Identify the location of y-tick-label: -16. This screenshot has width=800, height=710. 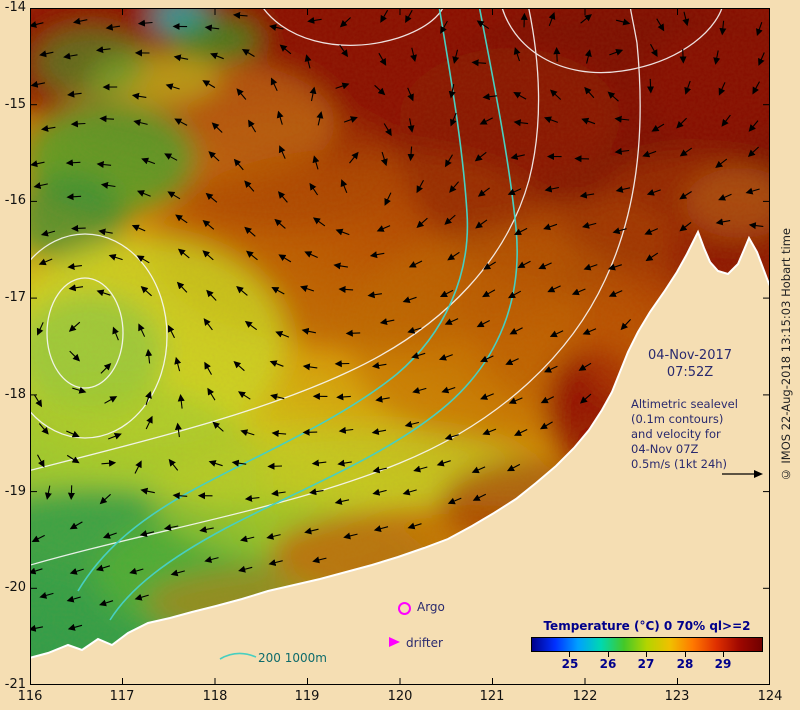
(15, 200).